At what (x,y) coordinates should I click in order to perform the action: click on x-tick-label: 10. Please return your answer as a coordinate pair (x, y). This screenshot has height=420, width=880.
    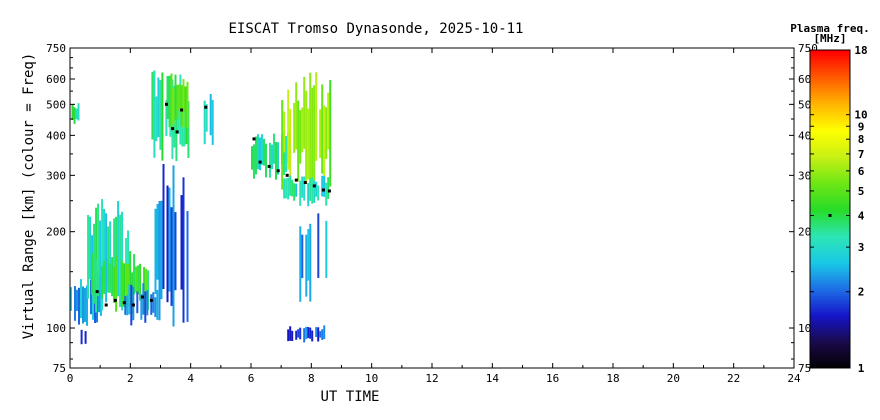
    Looking at the image, I should click on (371, 378).